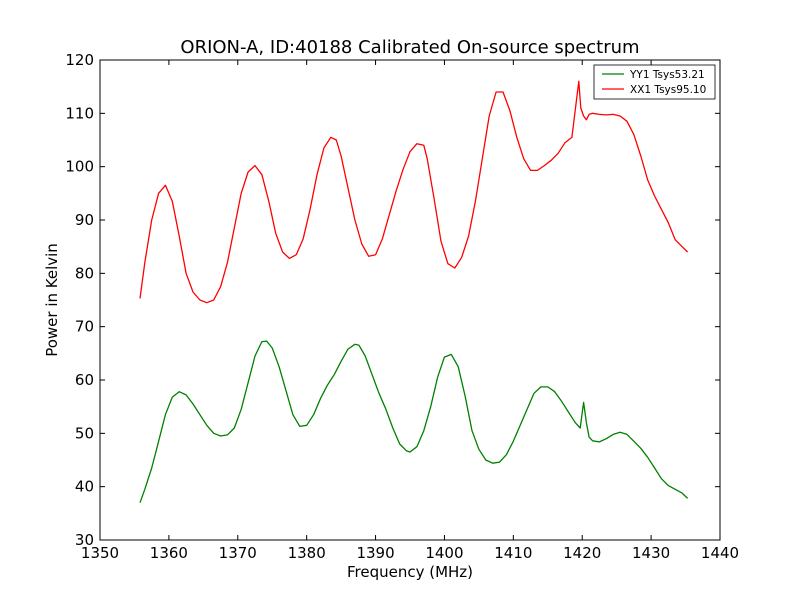 This screenshot has height=600, width=800. What do you see at coordinates (668, 90) in the screenshot?
I see `legend-label-xx1: XX1 Tsys95.10` at bounding box center [668, 90].